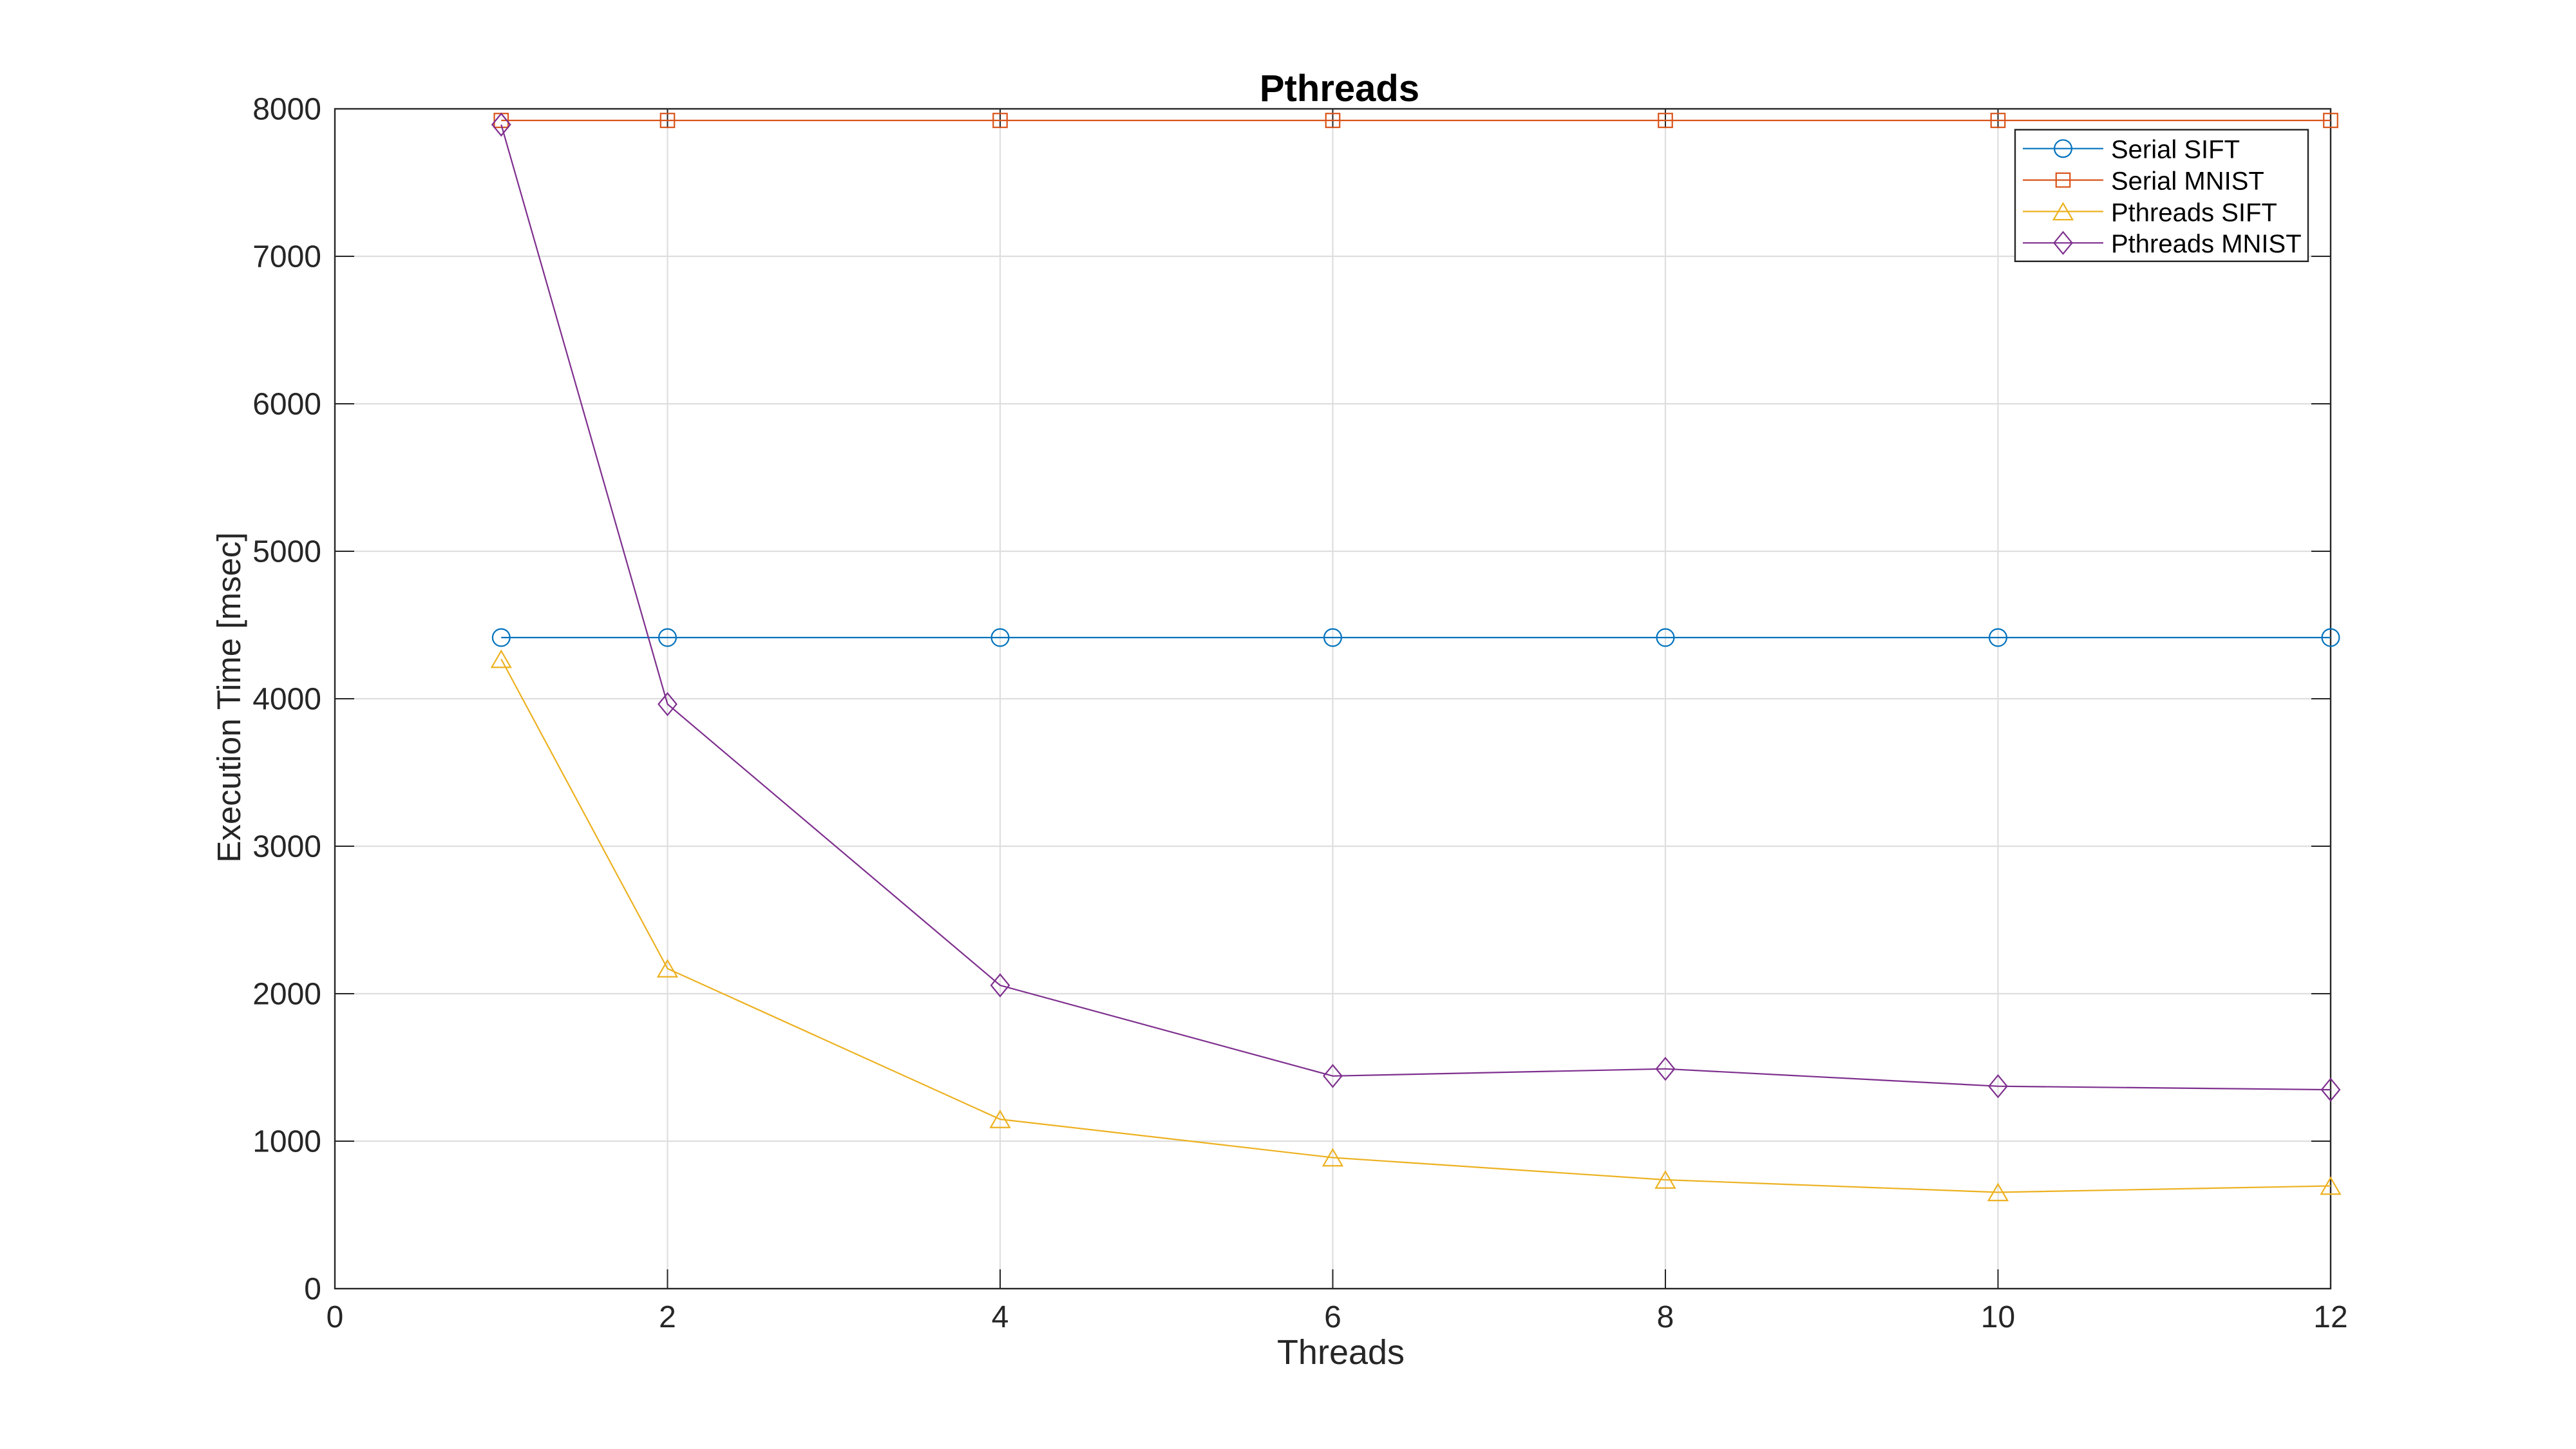 The height and width of the screenshot is (1449, 2576). Describe the element at coordinates (1333, 1317) in the screenshot. I see `svg-text: 6` at that location.